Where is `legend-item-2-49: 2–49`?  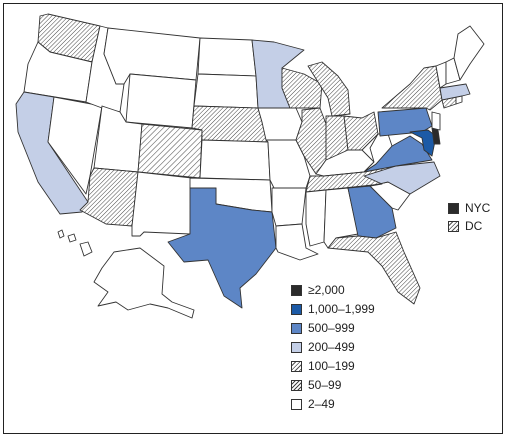
legend-item-2-49: 2–49 is located at coordinates (313, 404).